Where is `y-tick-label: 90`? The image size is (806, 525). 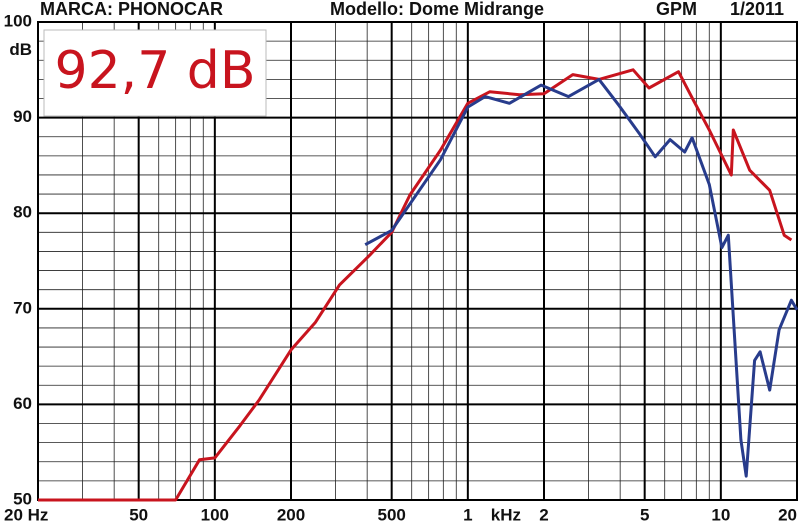
y-tick-label: 90 is located at coordinates (22, 116).